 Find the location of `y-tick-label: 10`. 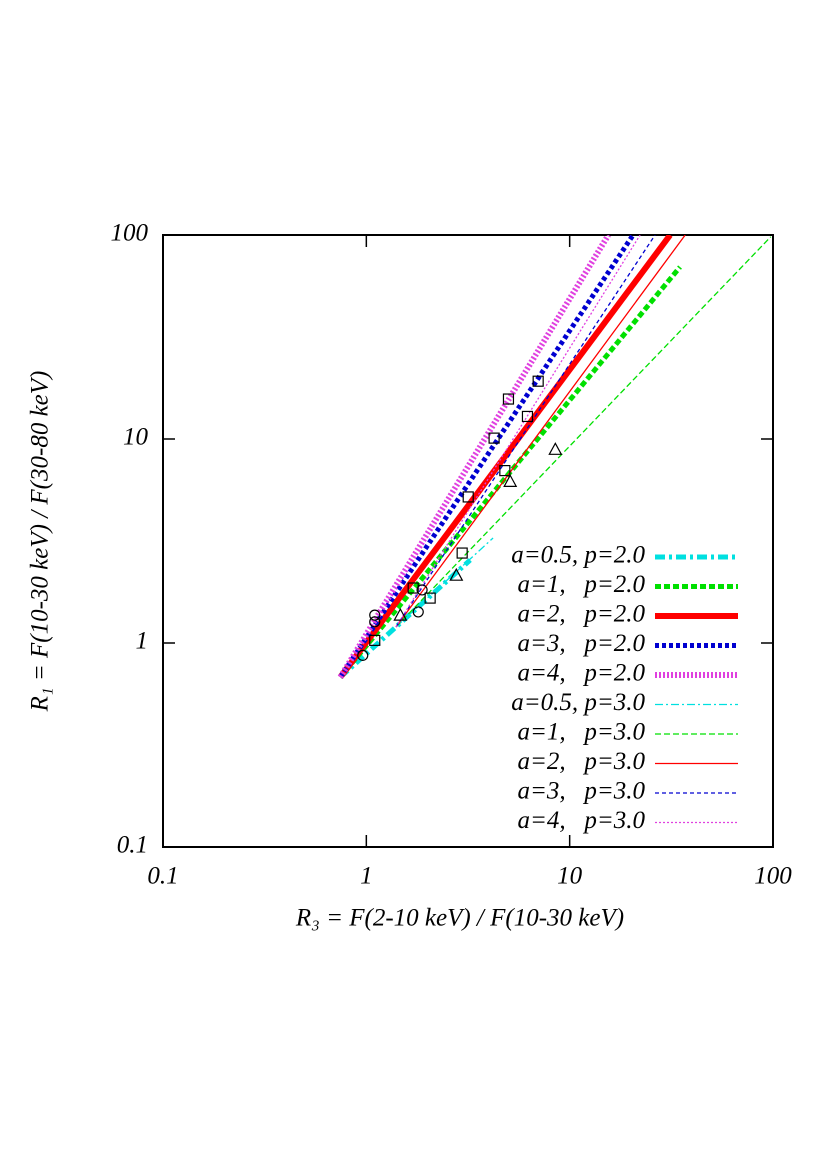

y-tick-label: 10 is located at coordinates (136, 437).